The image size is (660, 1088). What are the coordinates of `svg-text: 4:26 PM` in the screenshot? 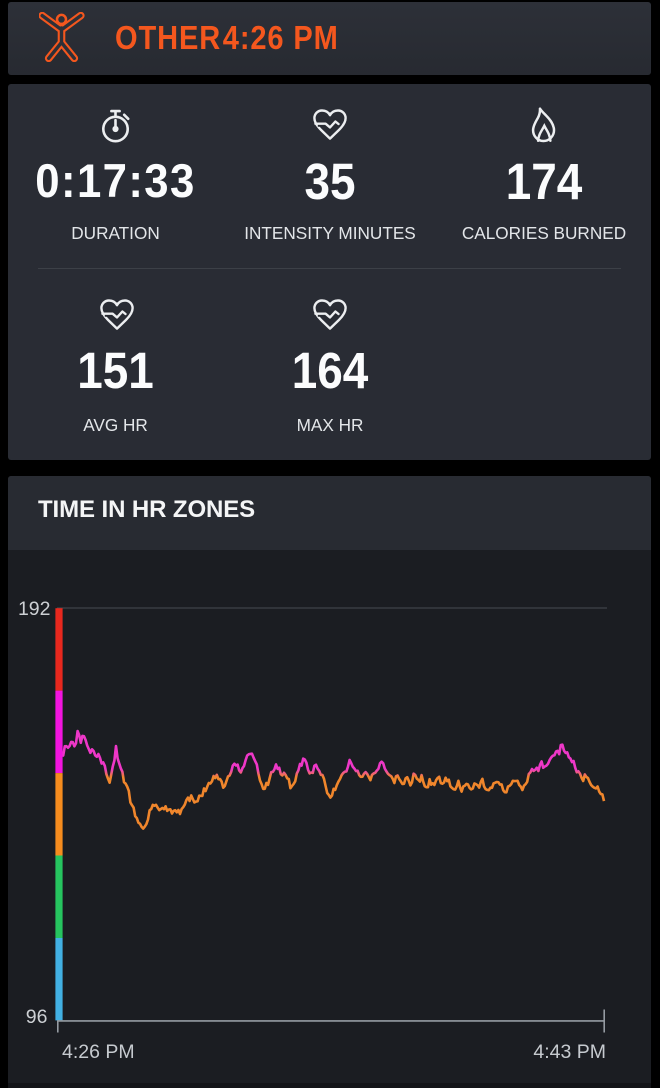 It's located at (98, 1052).